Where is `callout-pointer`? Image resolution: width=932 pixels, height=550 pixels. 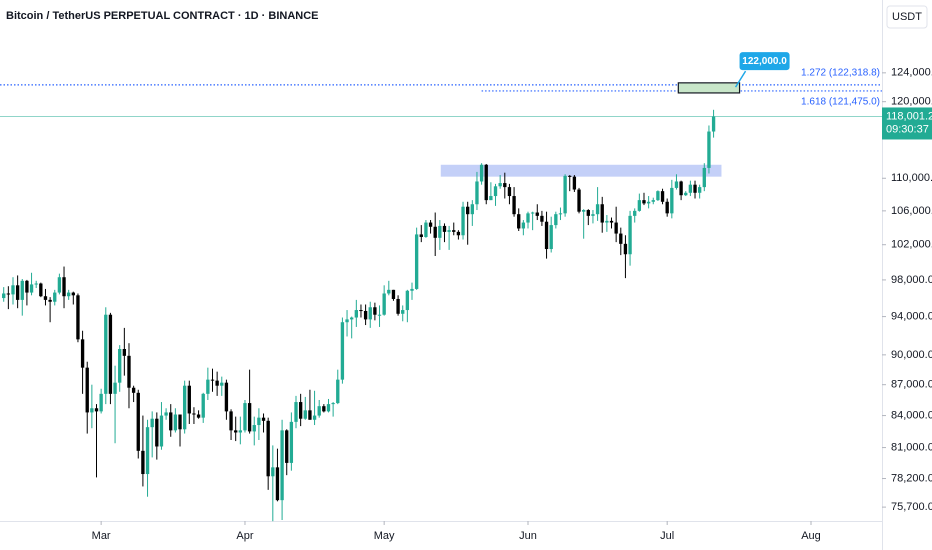 callout-pointer is located at coordinates (740, 79).